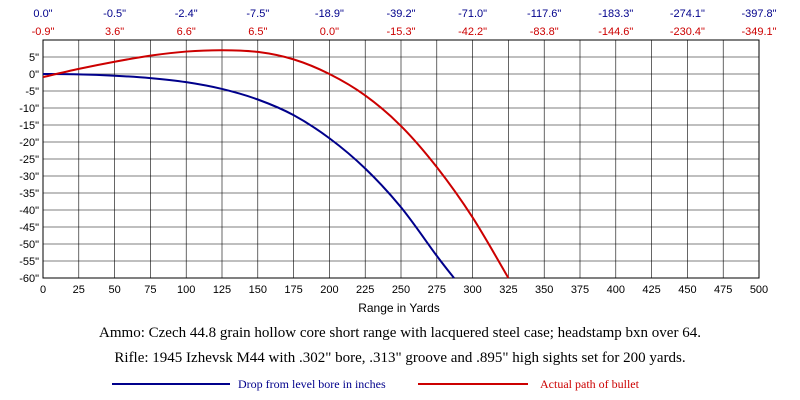 This screenshot has width=800, height=400. I want to click on y-tick-label: 0", so click(34, 75).